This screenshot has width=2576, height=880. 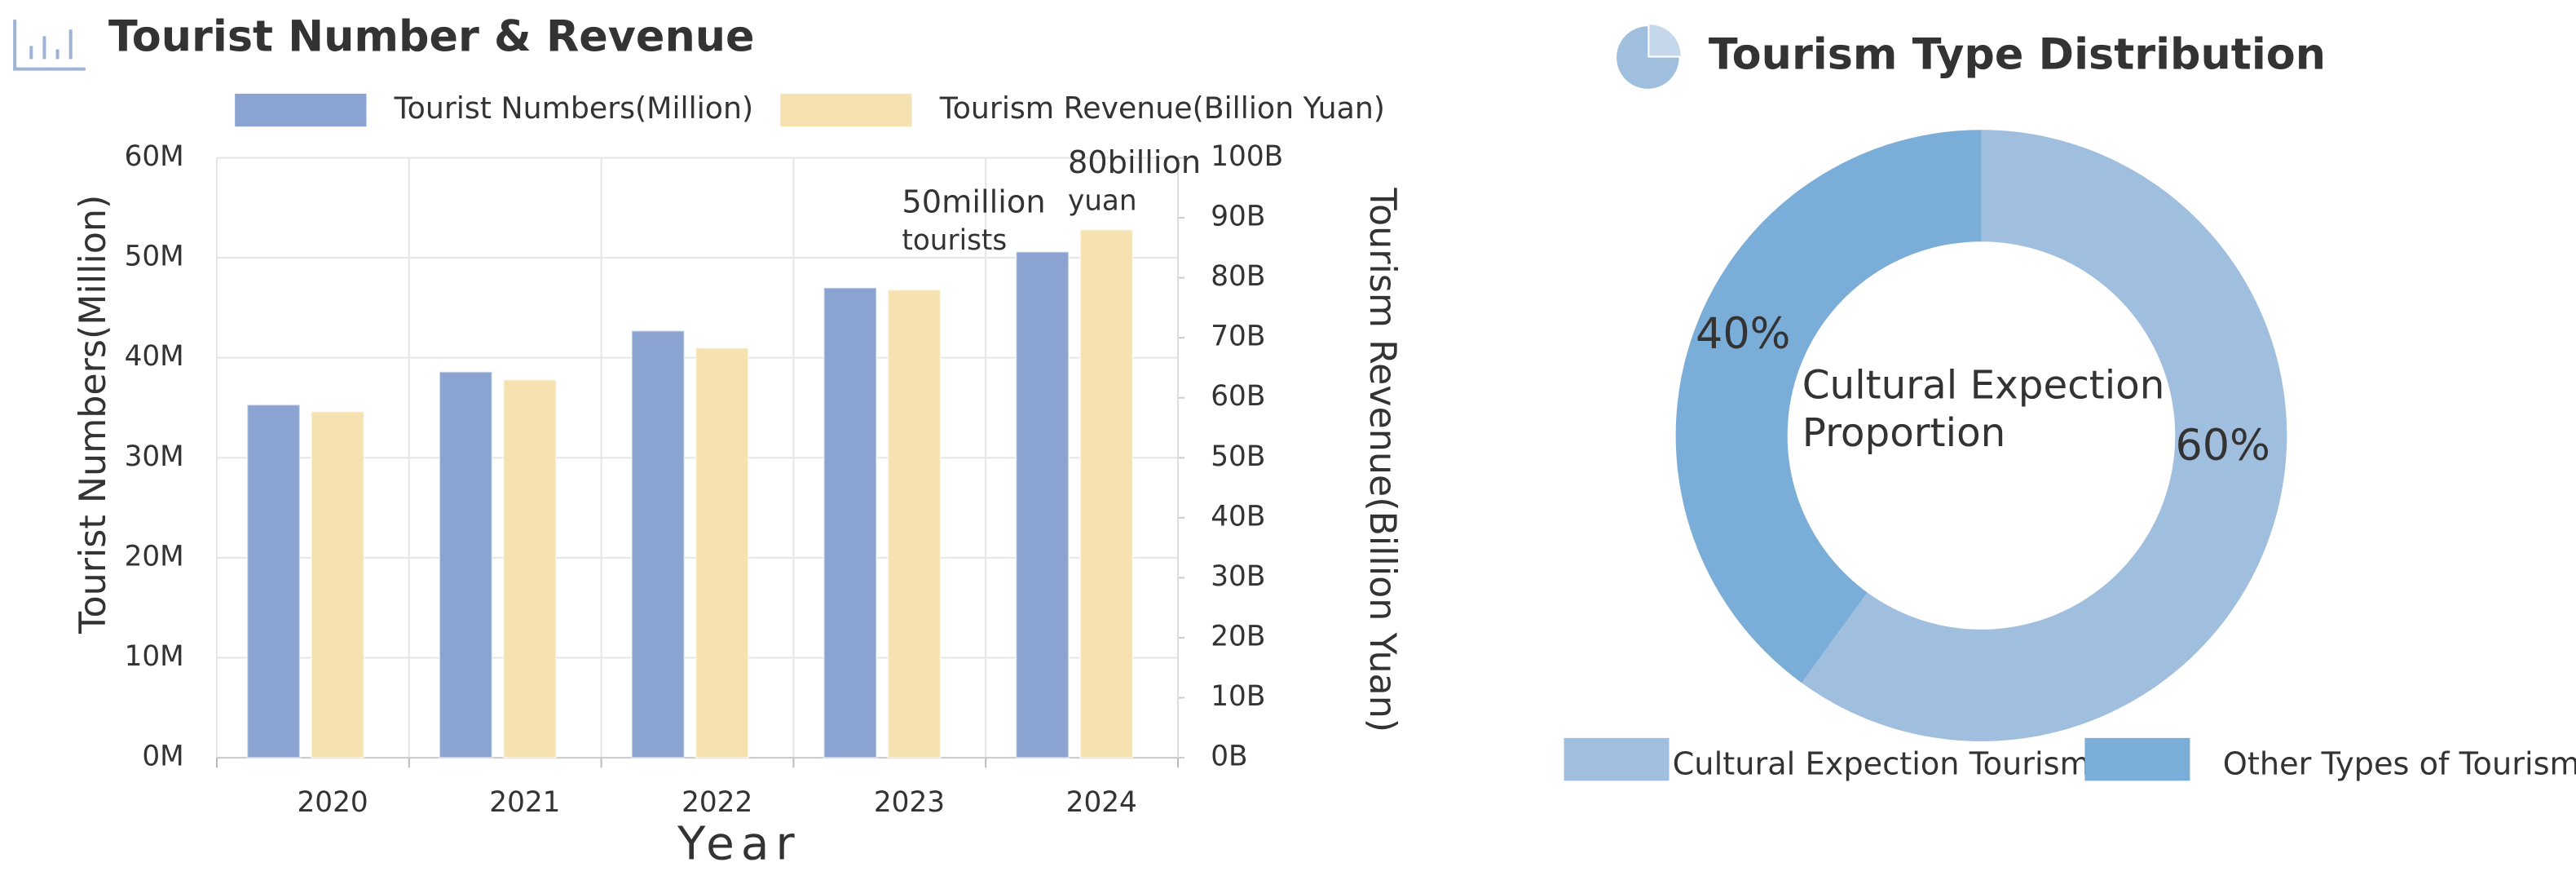 I want to click on bar-icon, so click(x=49, y=45).